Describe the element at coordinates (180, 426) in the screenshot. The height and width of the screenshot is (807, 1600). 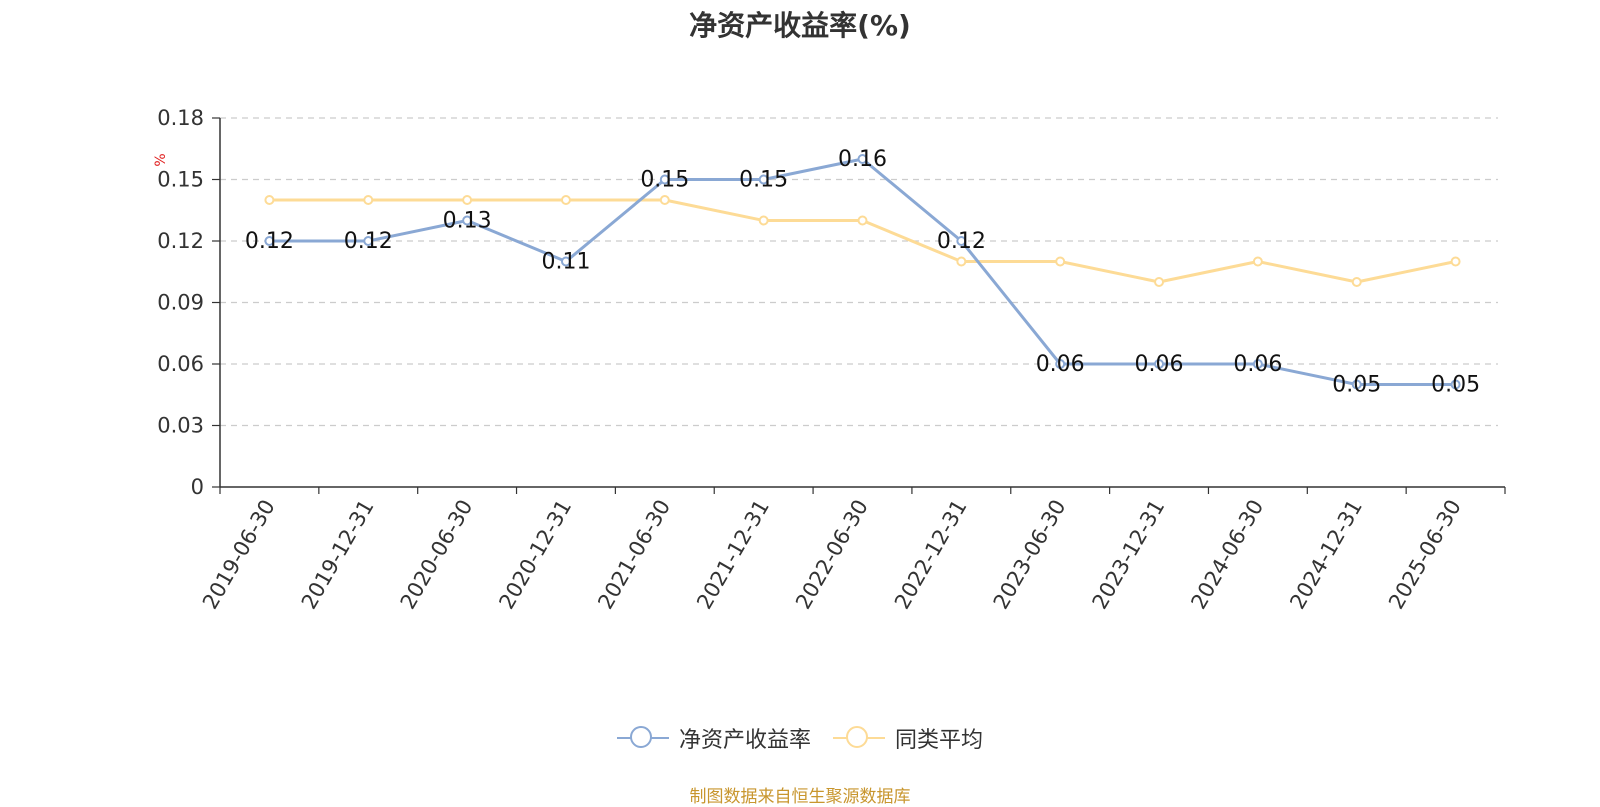
I see `y-tick-label: 0.03` at that location.